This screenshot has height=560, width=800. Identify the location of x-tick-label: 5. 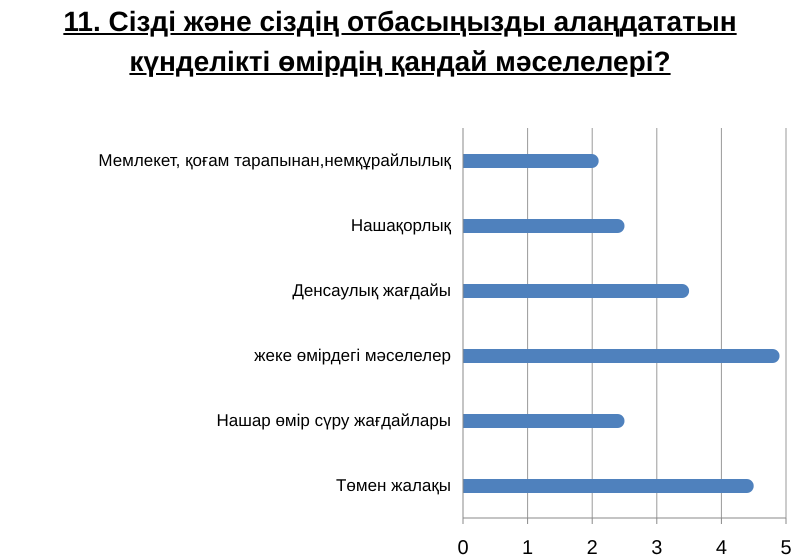
(786, 548).